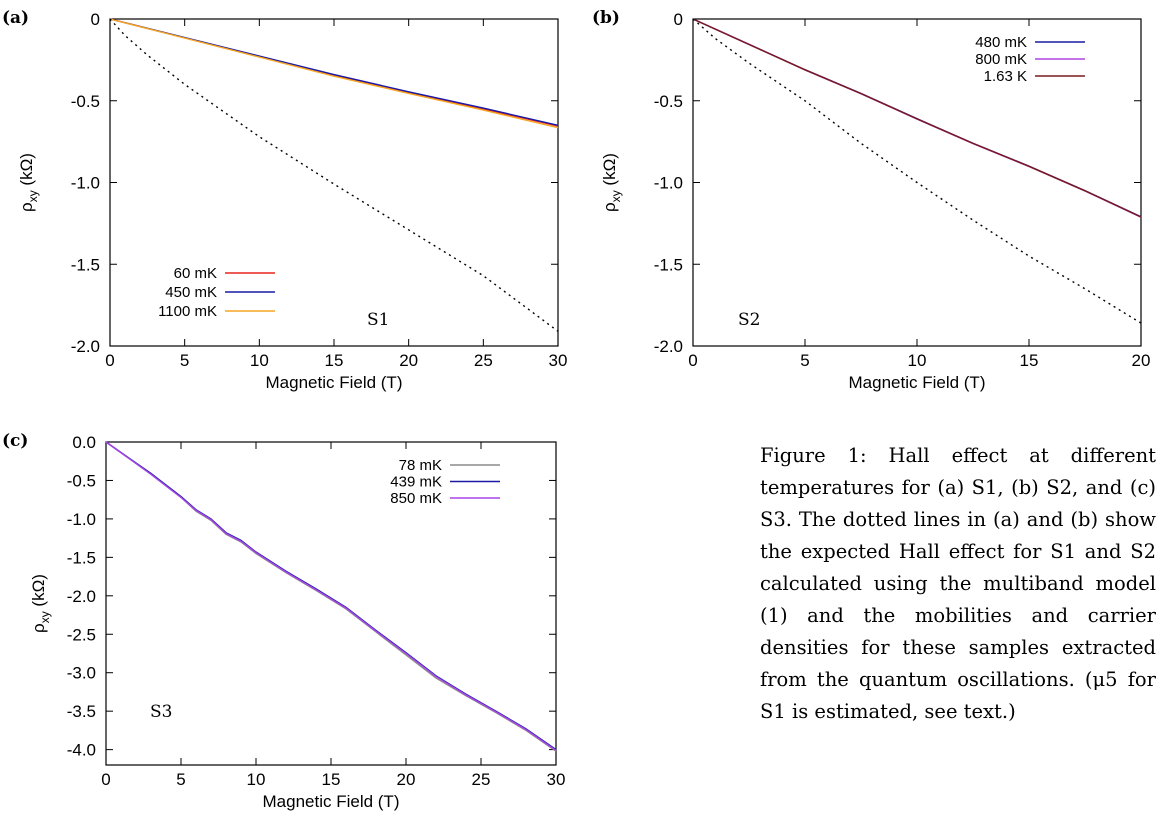 The height and width of the screenshot is (827, 1165). I want to click on legend-label: 78 mK, so click(420, 465).